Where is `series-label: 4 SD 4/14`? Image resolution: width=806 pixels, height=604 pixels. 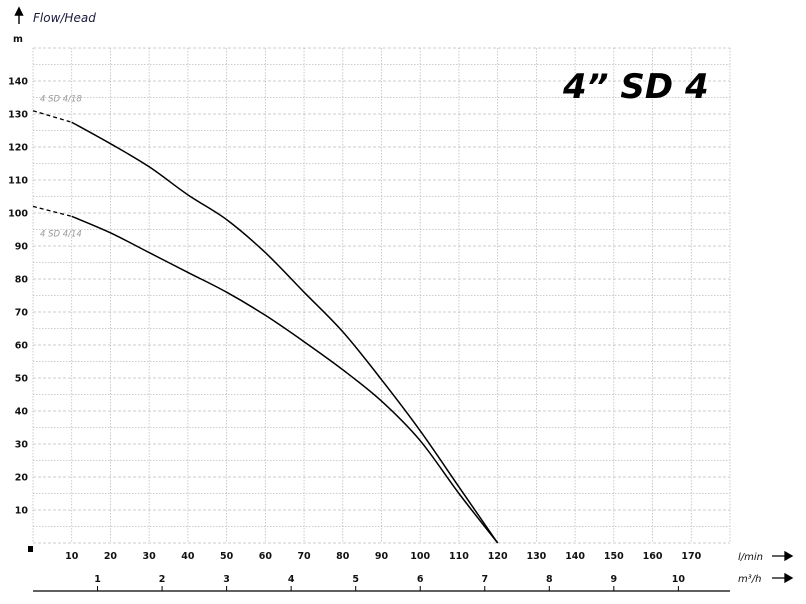
series-label: 4 SD 4/14 is located at coordinates (61, 234).